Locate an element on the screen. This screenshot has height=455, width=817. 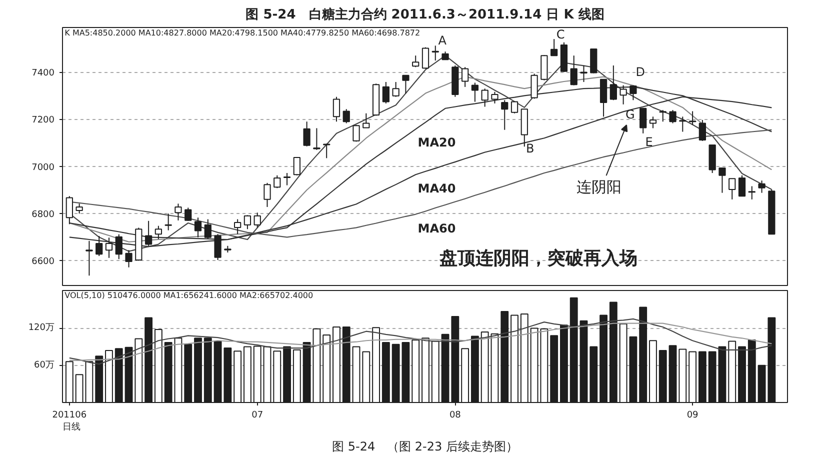
y-tick-label: 120万 is located at coordinates (41, 328).